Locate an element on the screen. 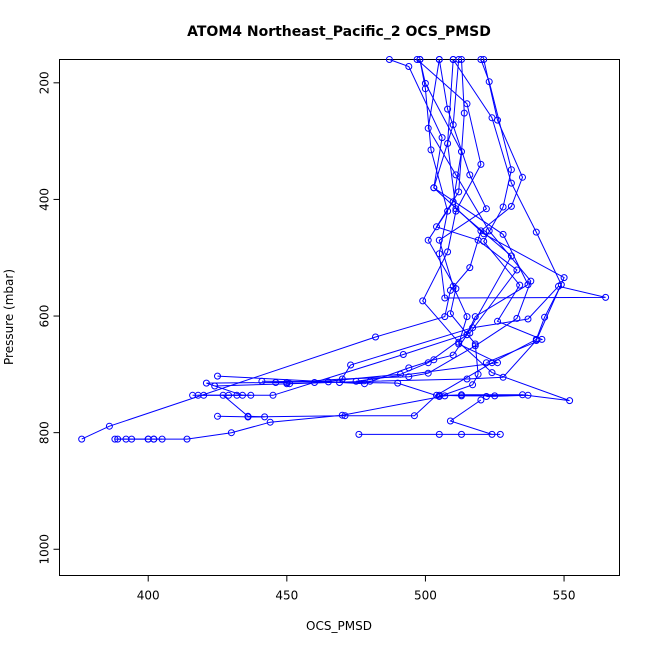 The height and width of the screenshot is (650, 650). y-axis-label: Pressure (mbar) is located at coordinates (9, 317).